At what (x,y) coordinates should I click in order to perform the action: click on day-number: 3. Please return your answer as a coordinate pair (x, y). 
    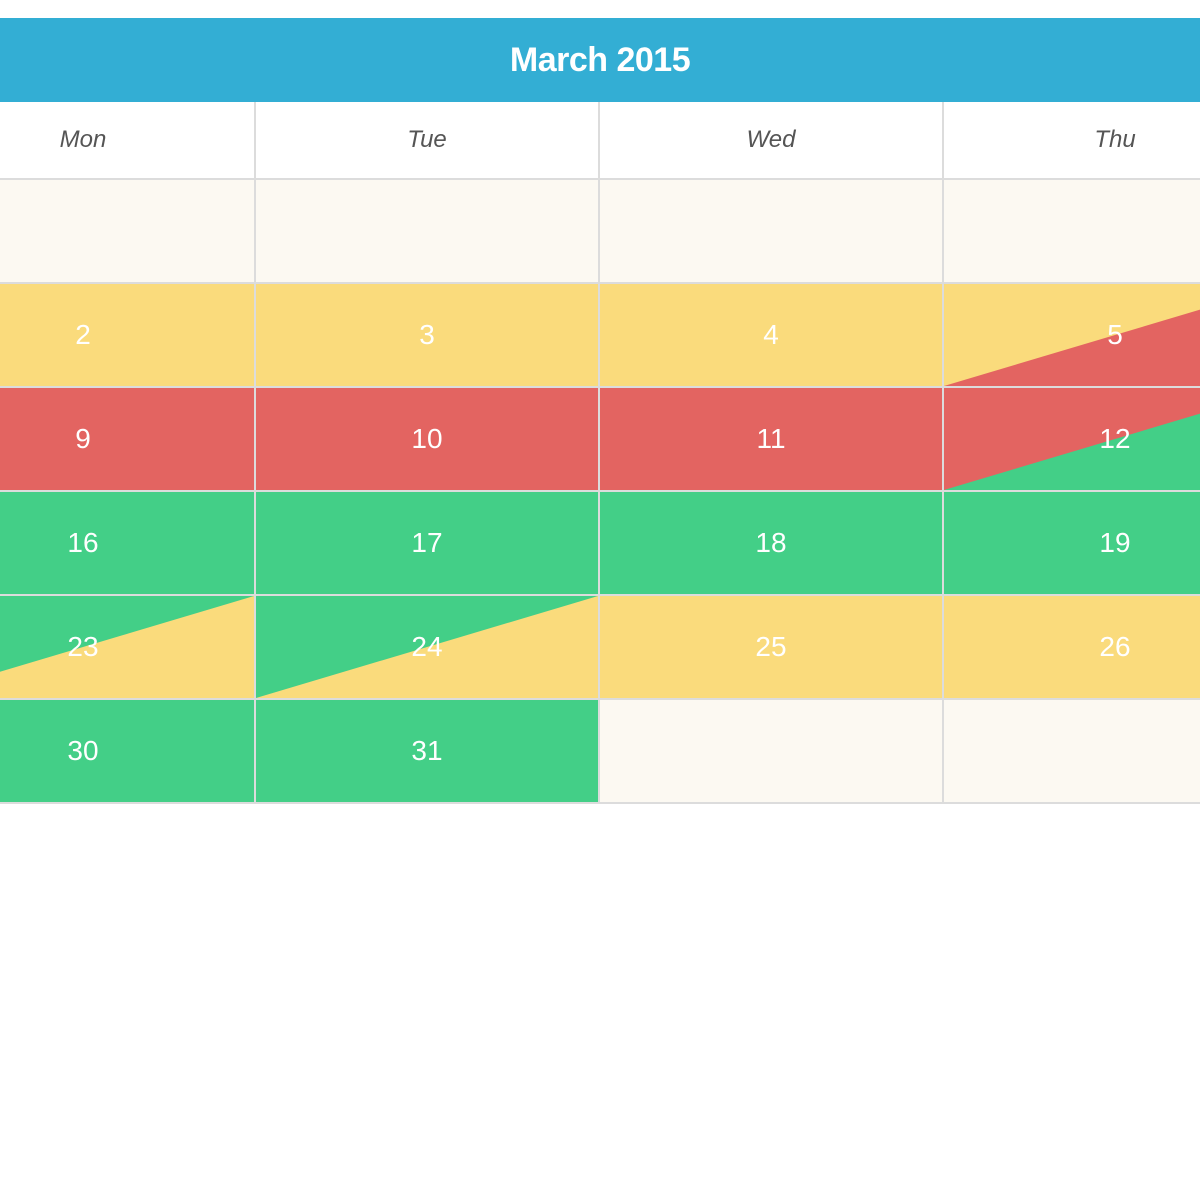
    Looking at the image, I should click on (427, 334).